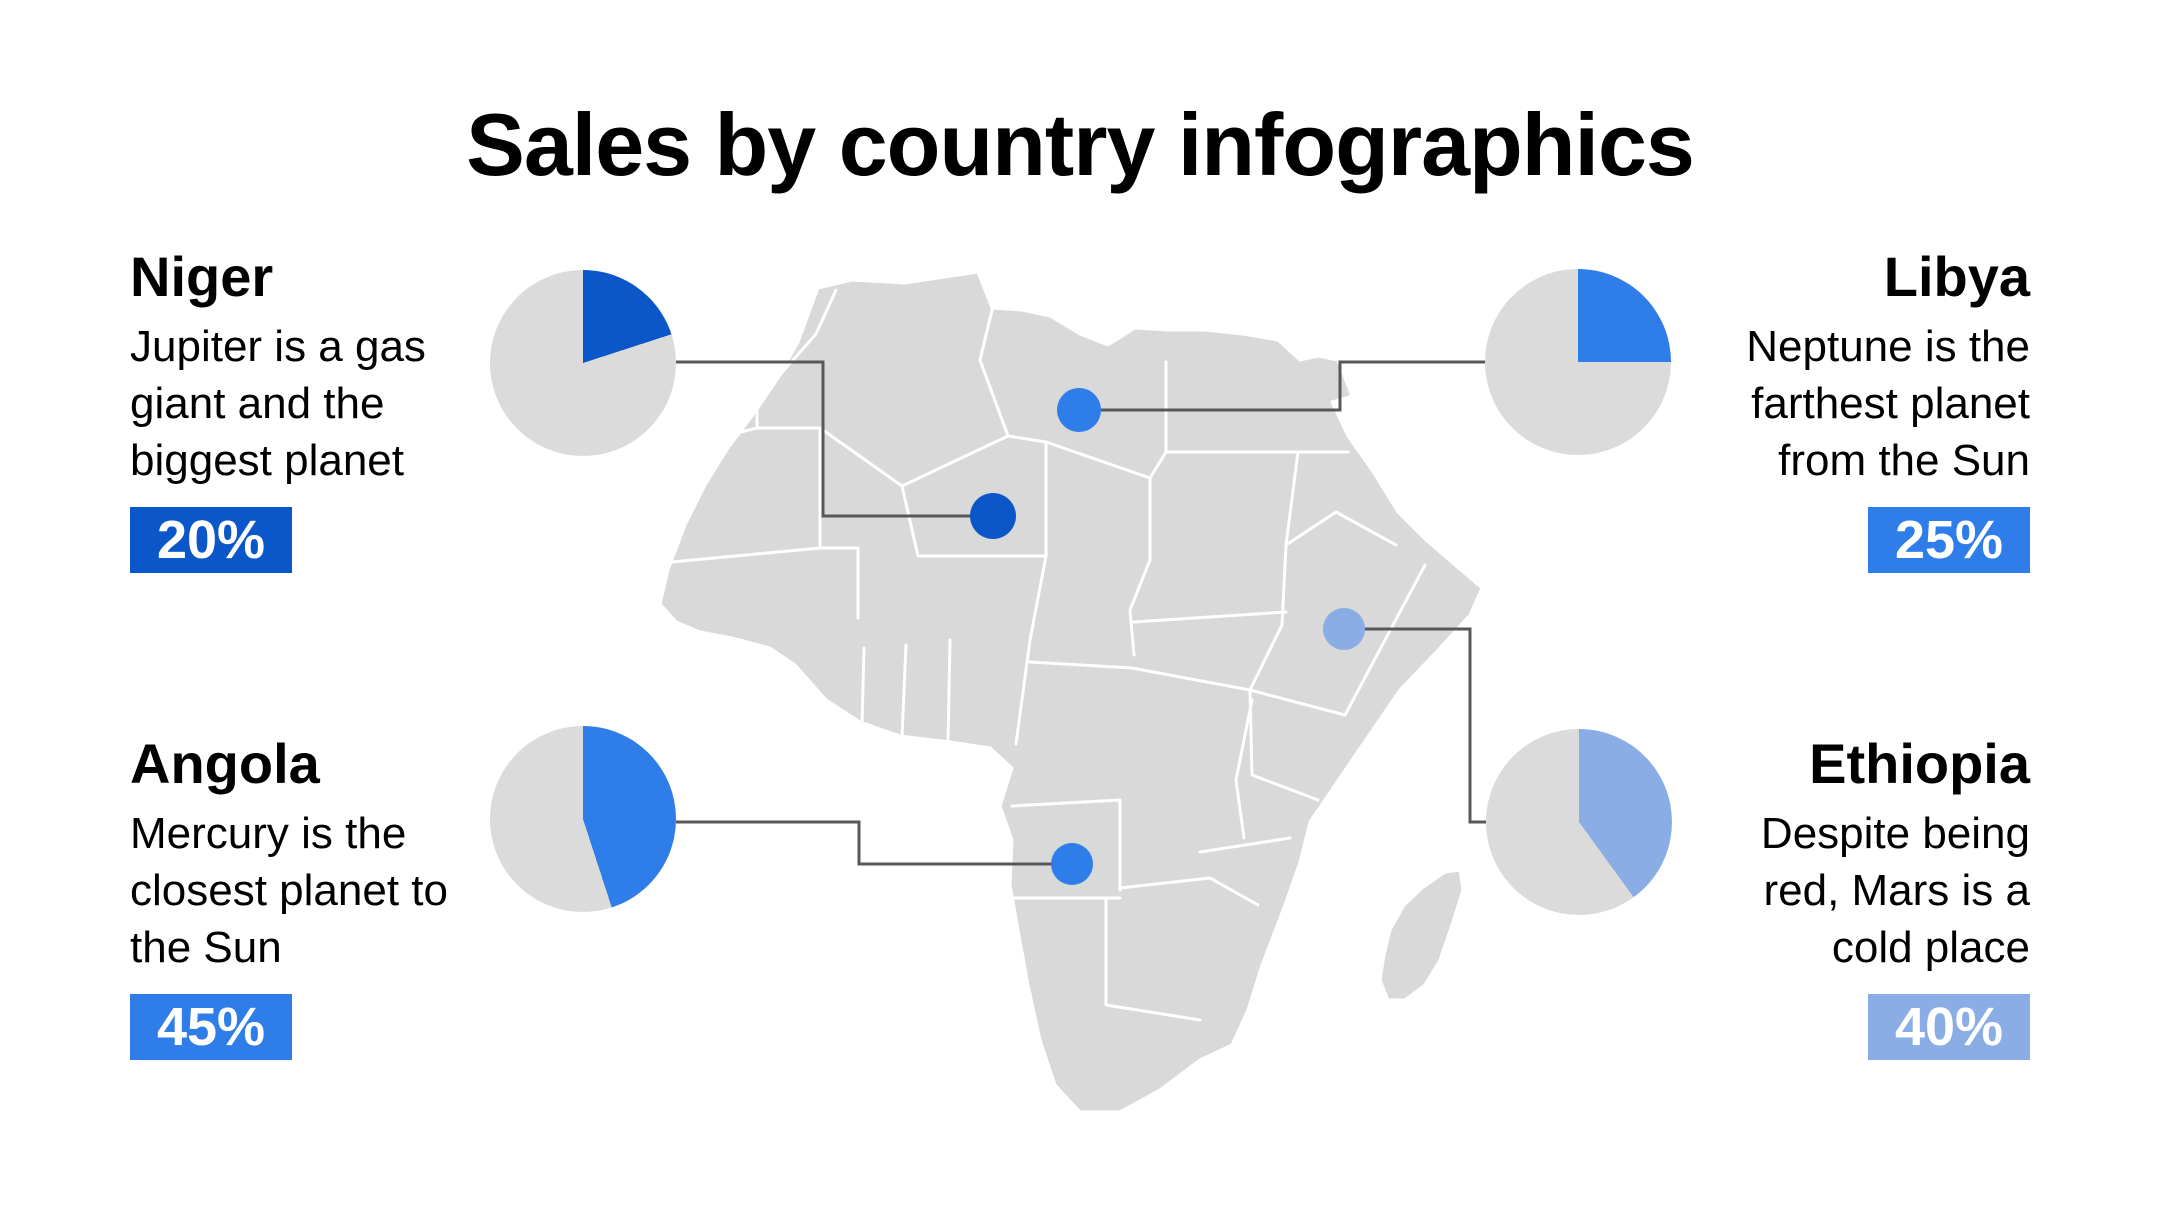  What do you see at coordinates (1949, 540) in the screenshot?
I see `percent-badge: 25%` at bounding box center [1949, 540].